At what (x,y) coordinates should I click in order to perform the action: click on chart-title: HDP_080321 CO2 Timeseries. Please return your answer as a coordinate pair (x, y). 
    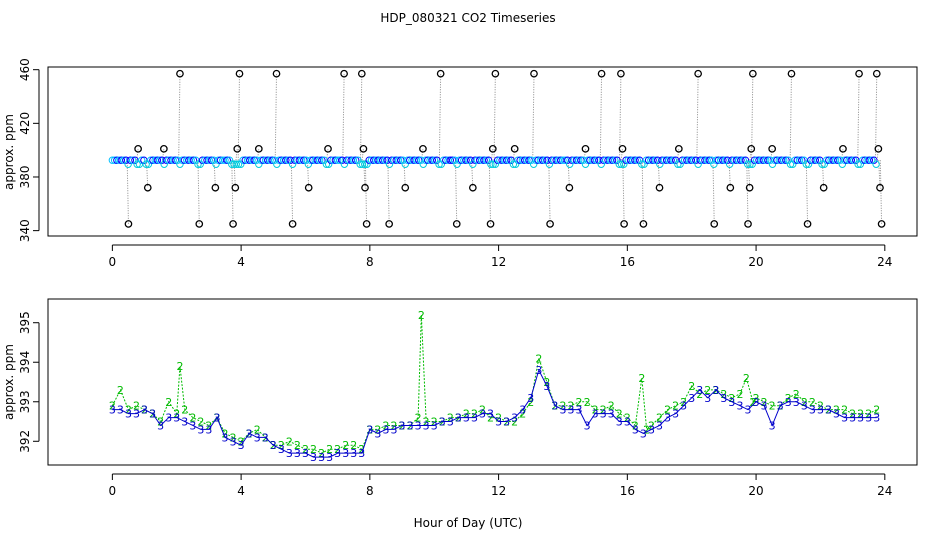
    Looking at the image, I should click on (467, 18).